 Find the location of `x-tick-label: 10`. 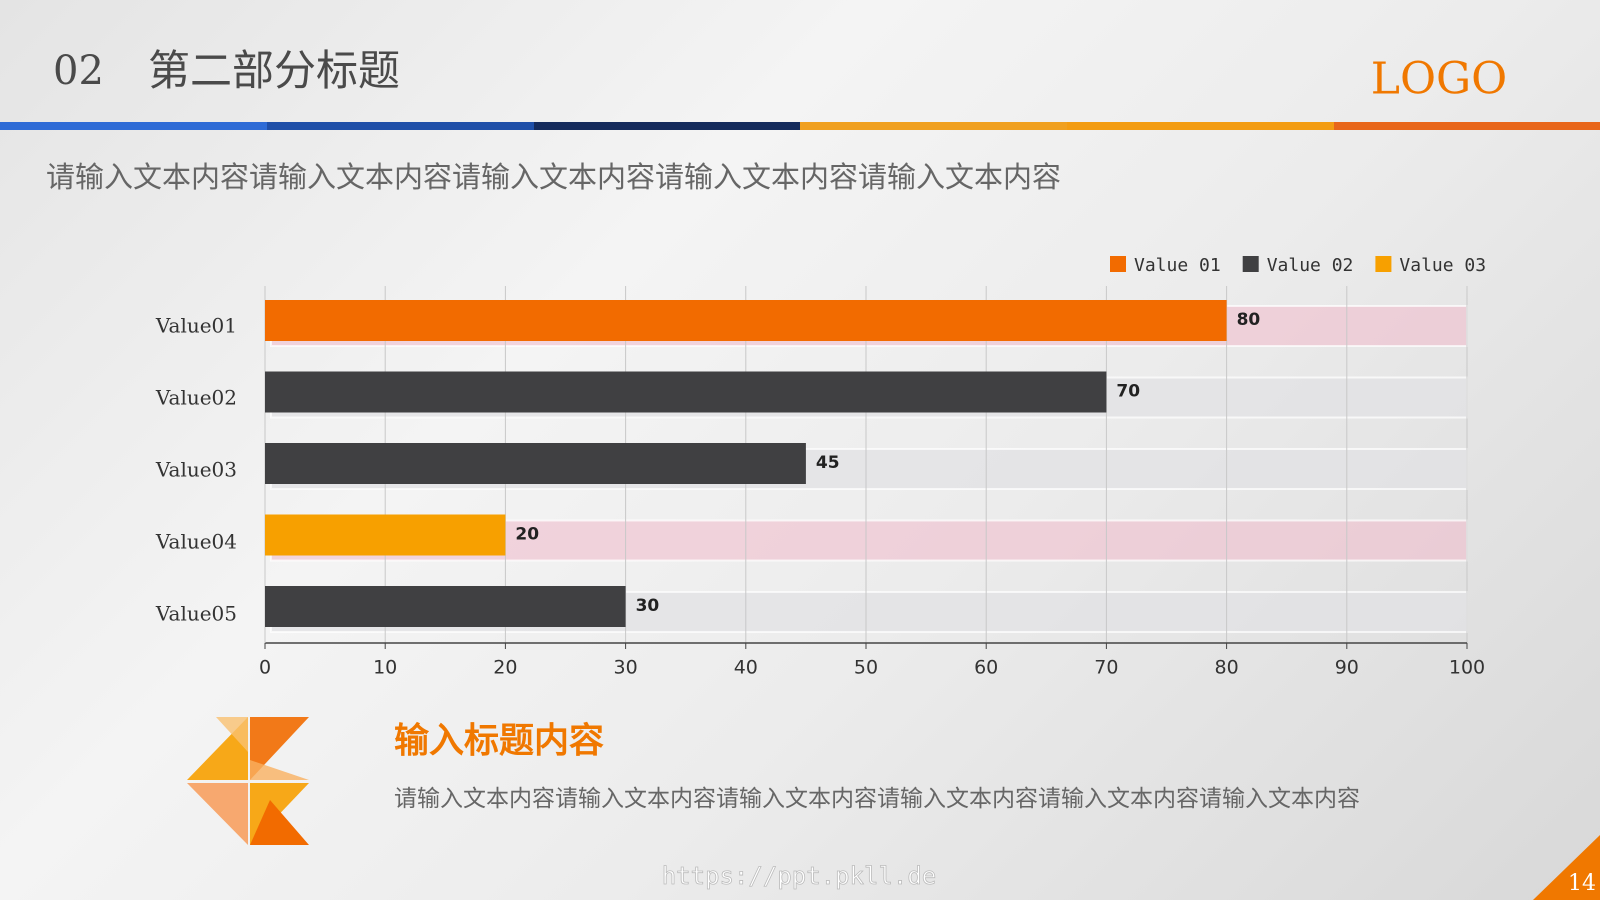

x-tick-label: 10 is located at coordinates (385, 668).